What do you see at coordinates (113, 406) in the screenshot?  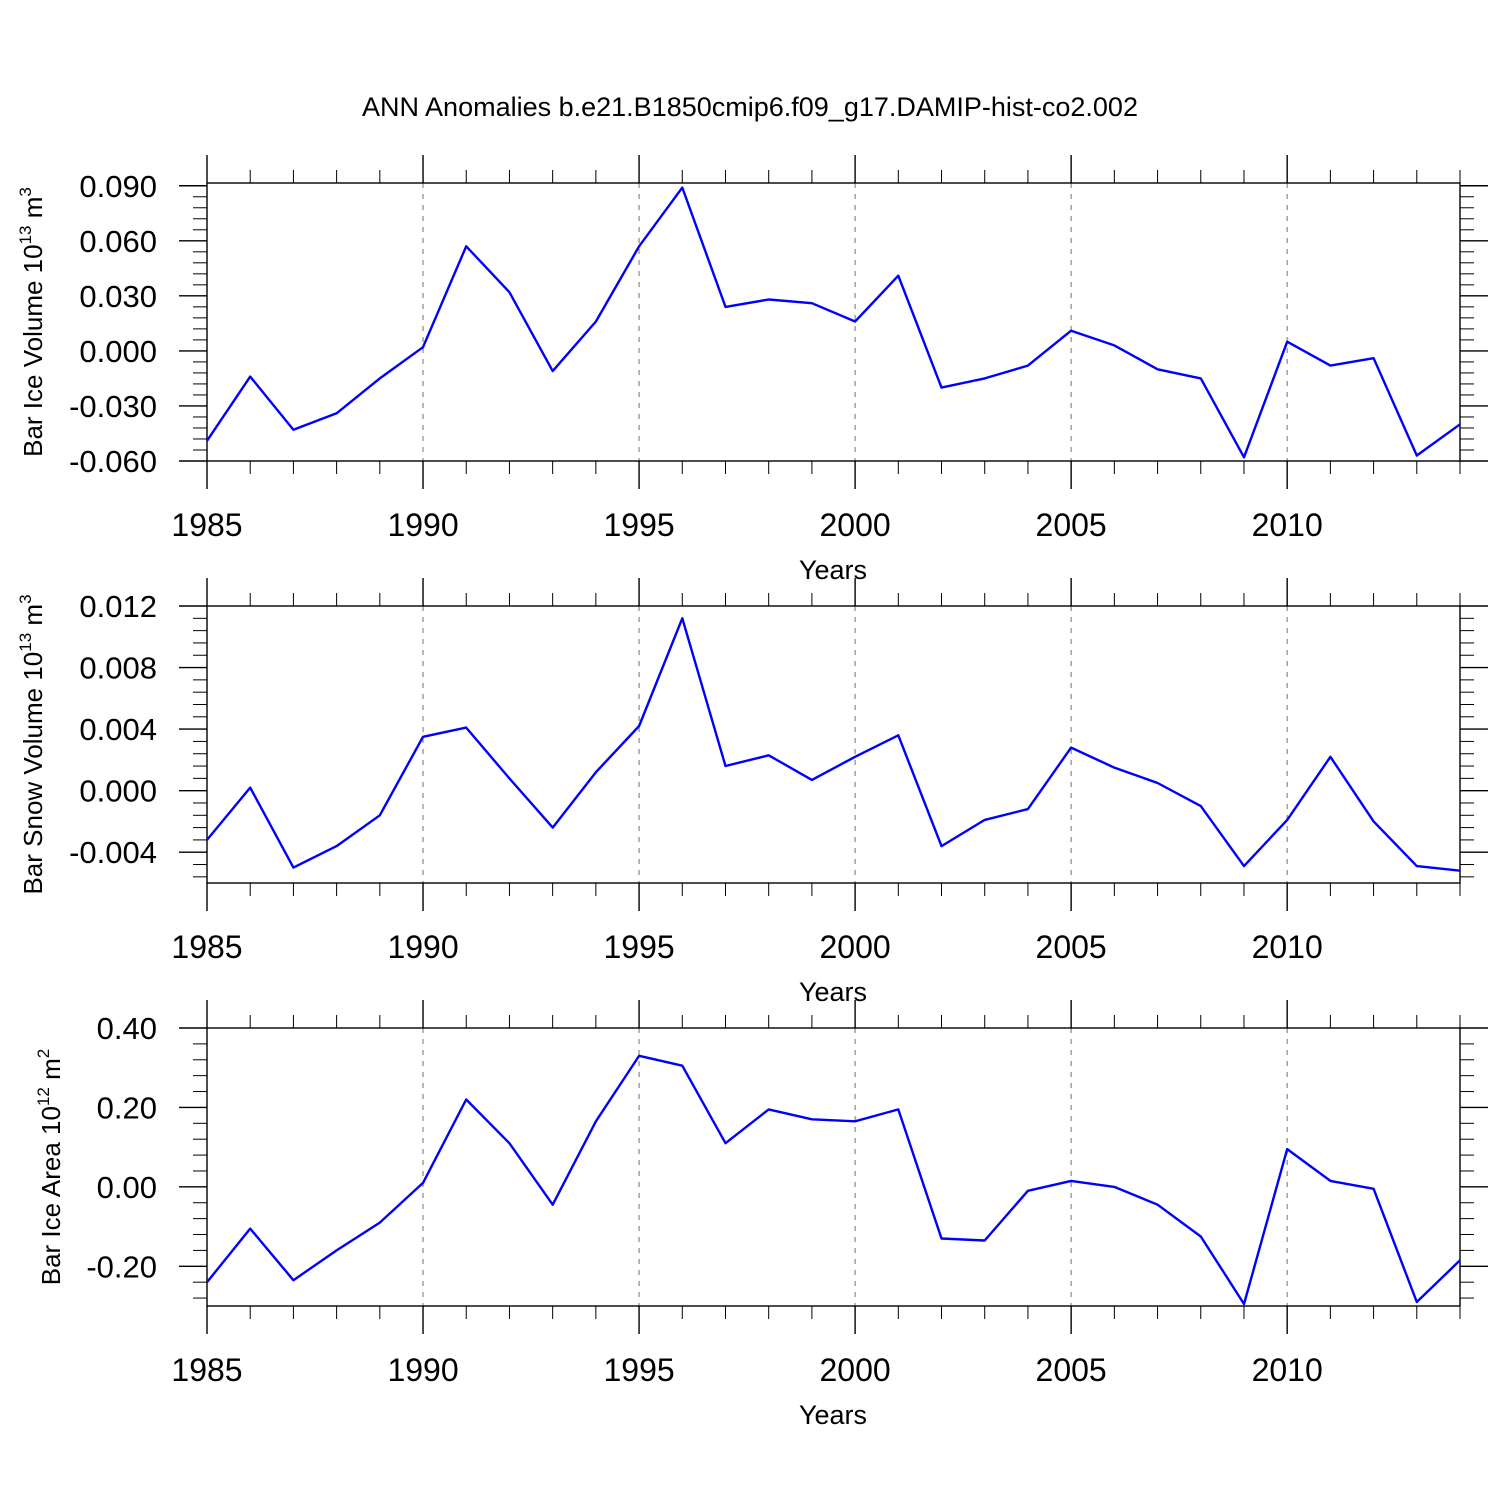 I see `y-tick-label: -0.030` at bounding box center [113, 406].